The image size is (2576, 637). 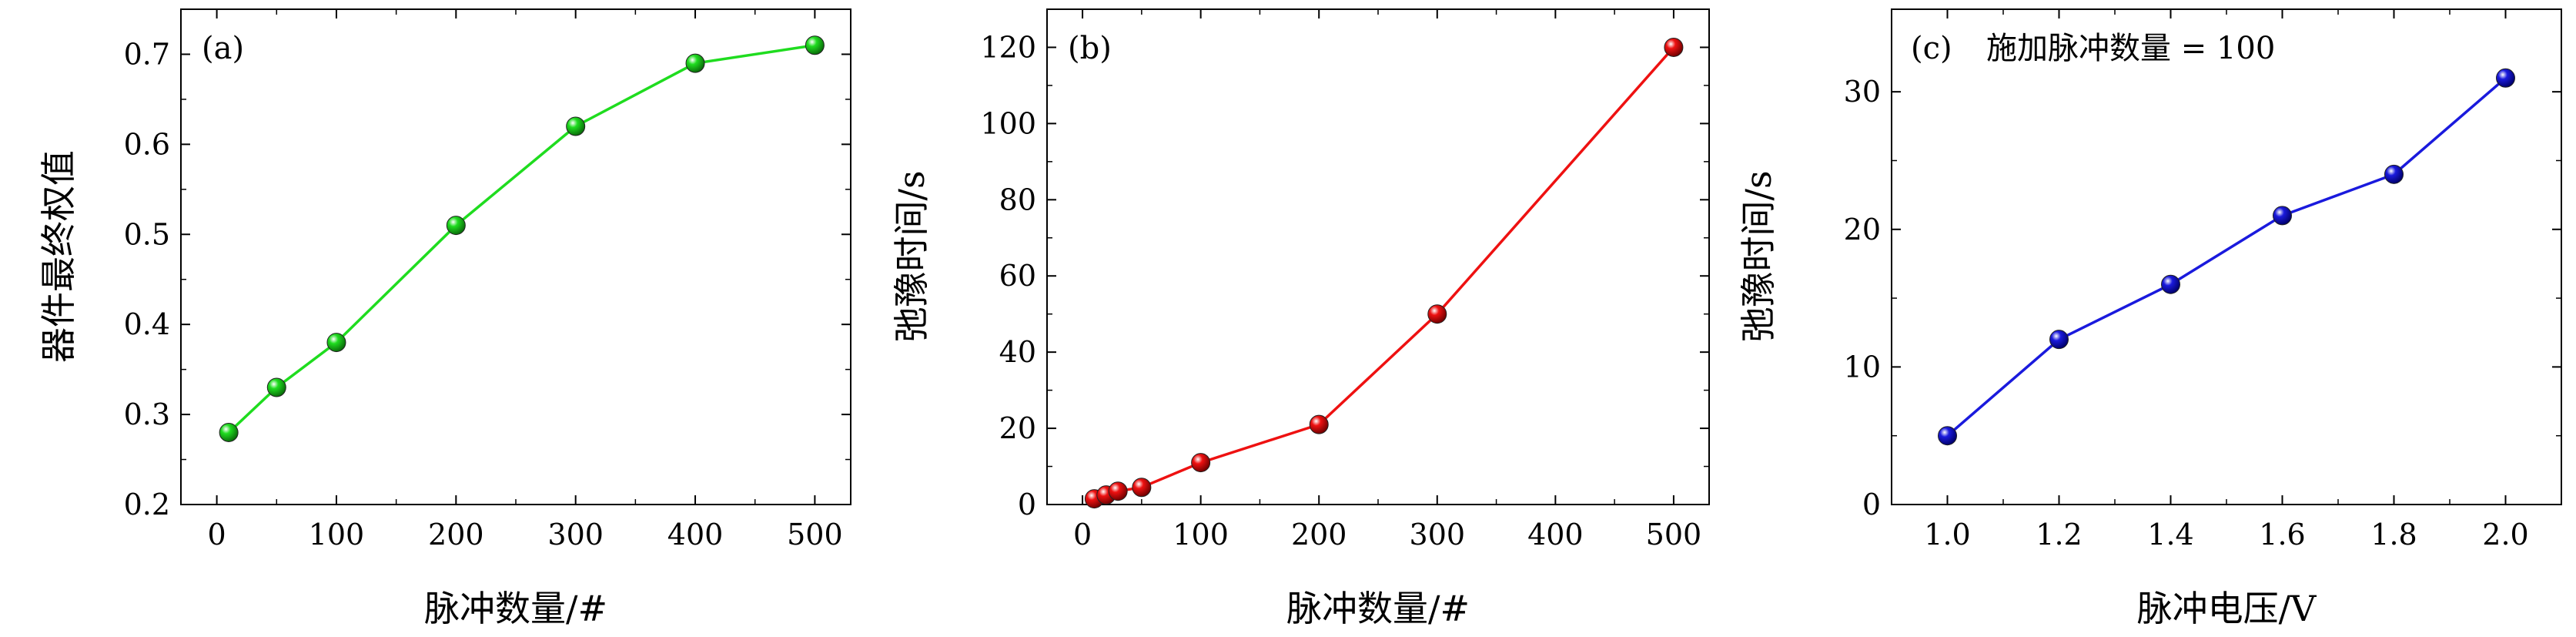 I want to click on x-axis-title: 脉冲电压/V, so click(x=2227, y=608).